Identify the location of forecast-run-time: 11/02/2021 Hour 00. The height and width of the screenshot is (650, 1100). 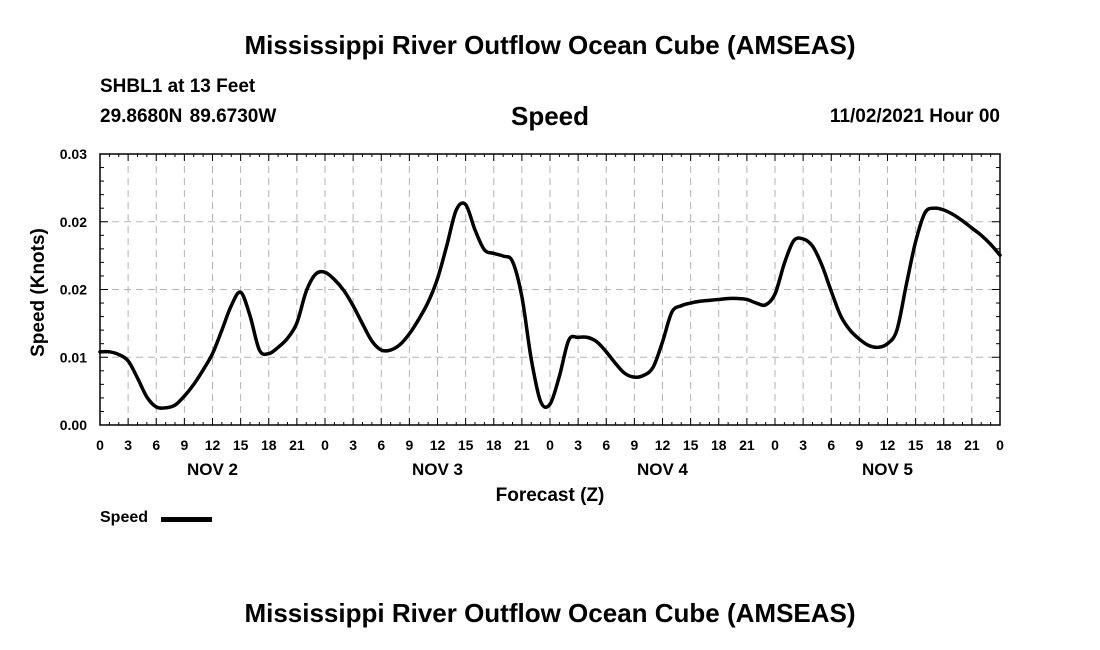
(914, 116).